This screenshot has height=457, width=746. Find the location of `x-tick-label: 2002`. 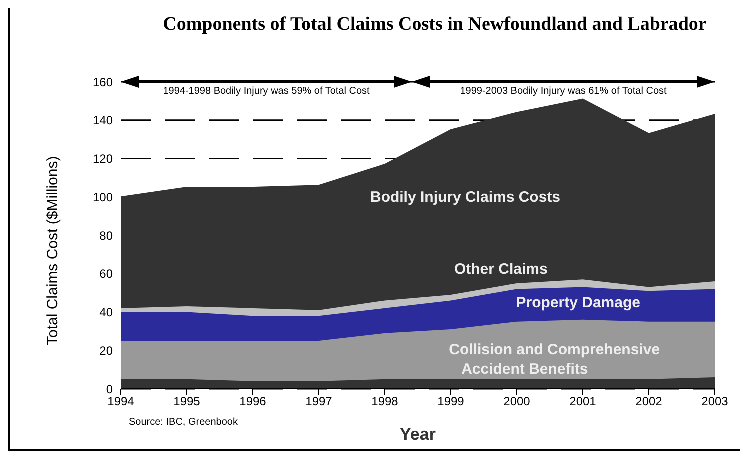

x-tick-label: 2002 is located at coordinates (649, 401).